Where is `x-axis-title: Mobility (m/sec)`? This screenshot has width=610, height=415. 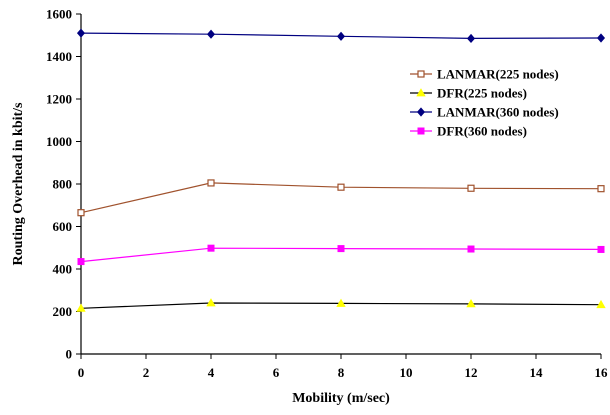
x-axis-title: Mobility (m/sec) is located at coordinates (341, 398).